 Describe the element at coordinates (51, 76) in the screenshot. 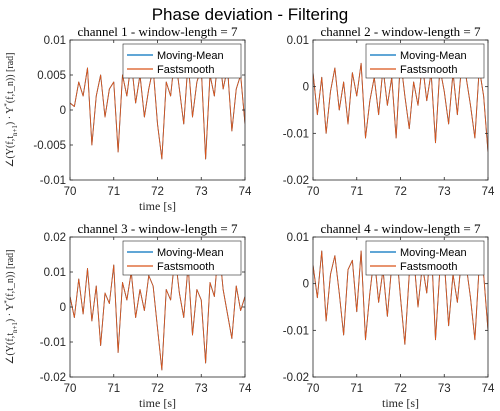

I see `y-tick-label: 0.005` at that location.